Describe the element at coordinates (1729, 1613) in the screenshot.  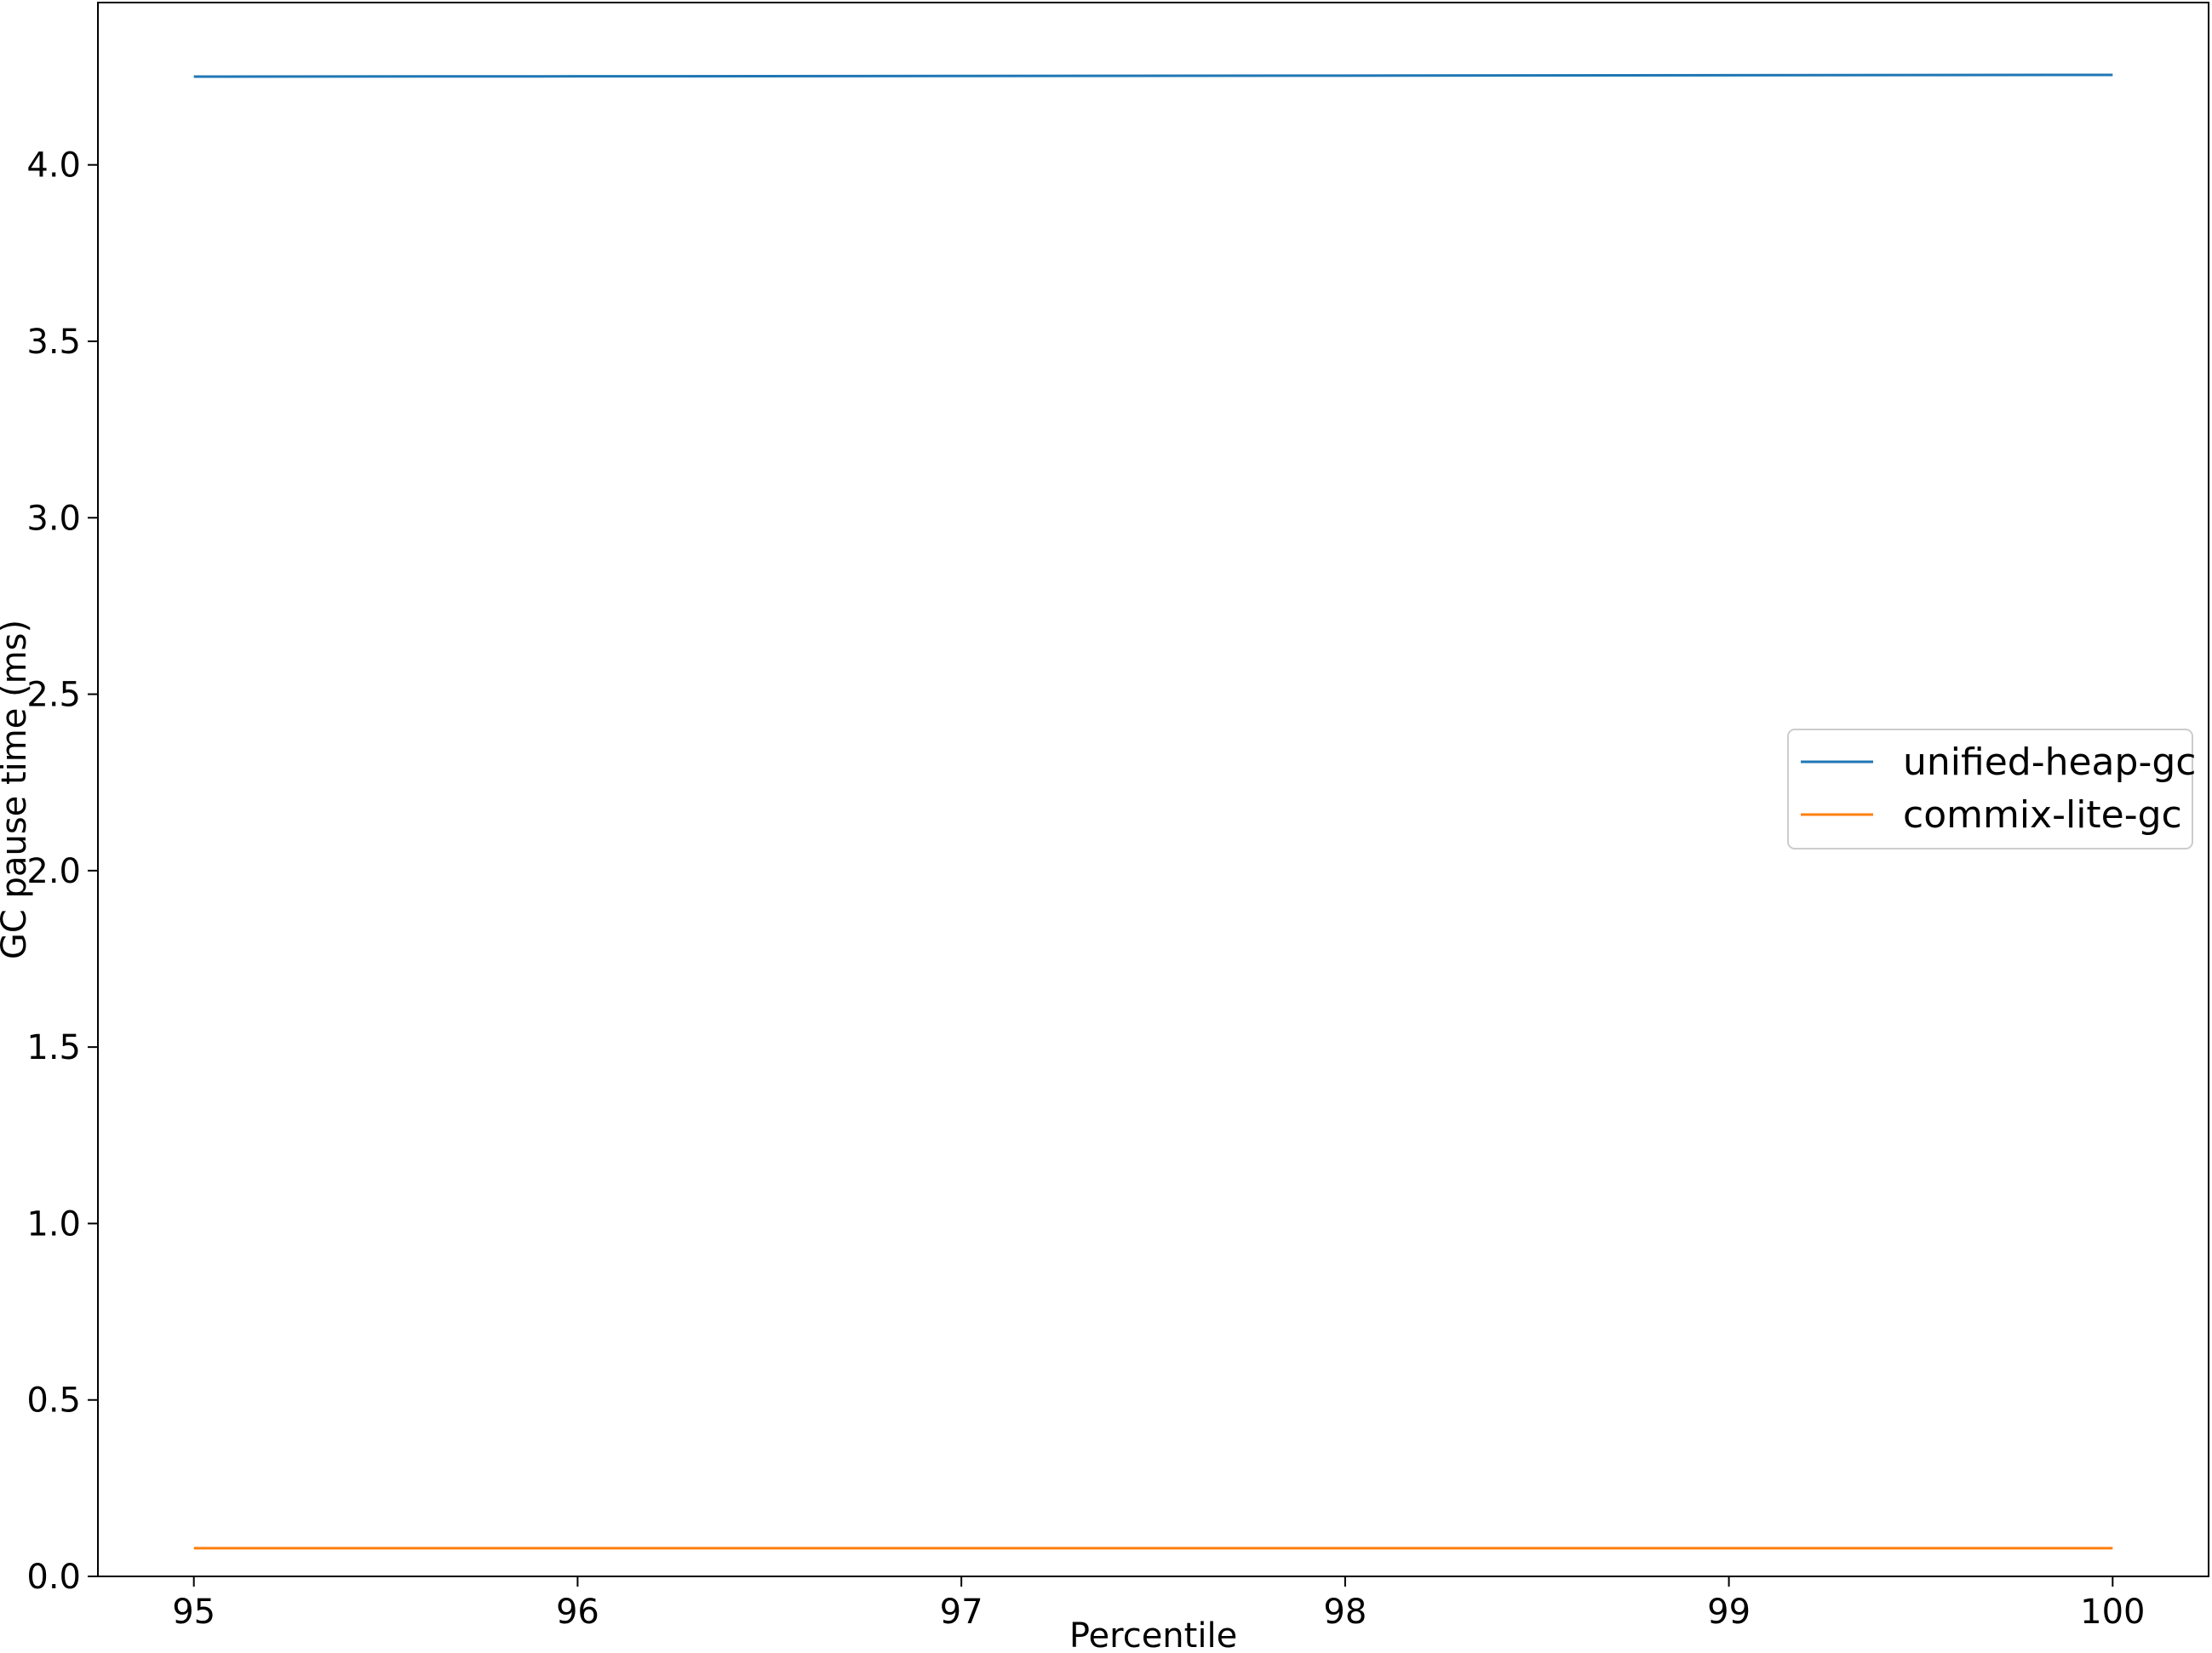
I see `x-tick-label: 99` at that location.